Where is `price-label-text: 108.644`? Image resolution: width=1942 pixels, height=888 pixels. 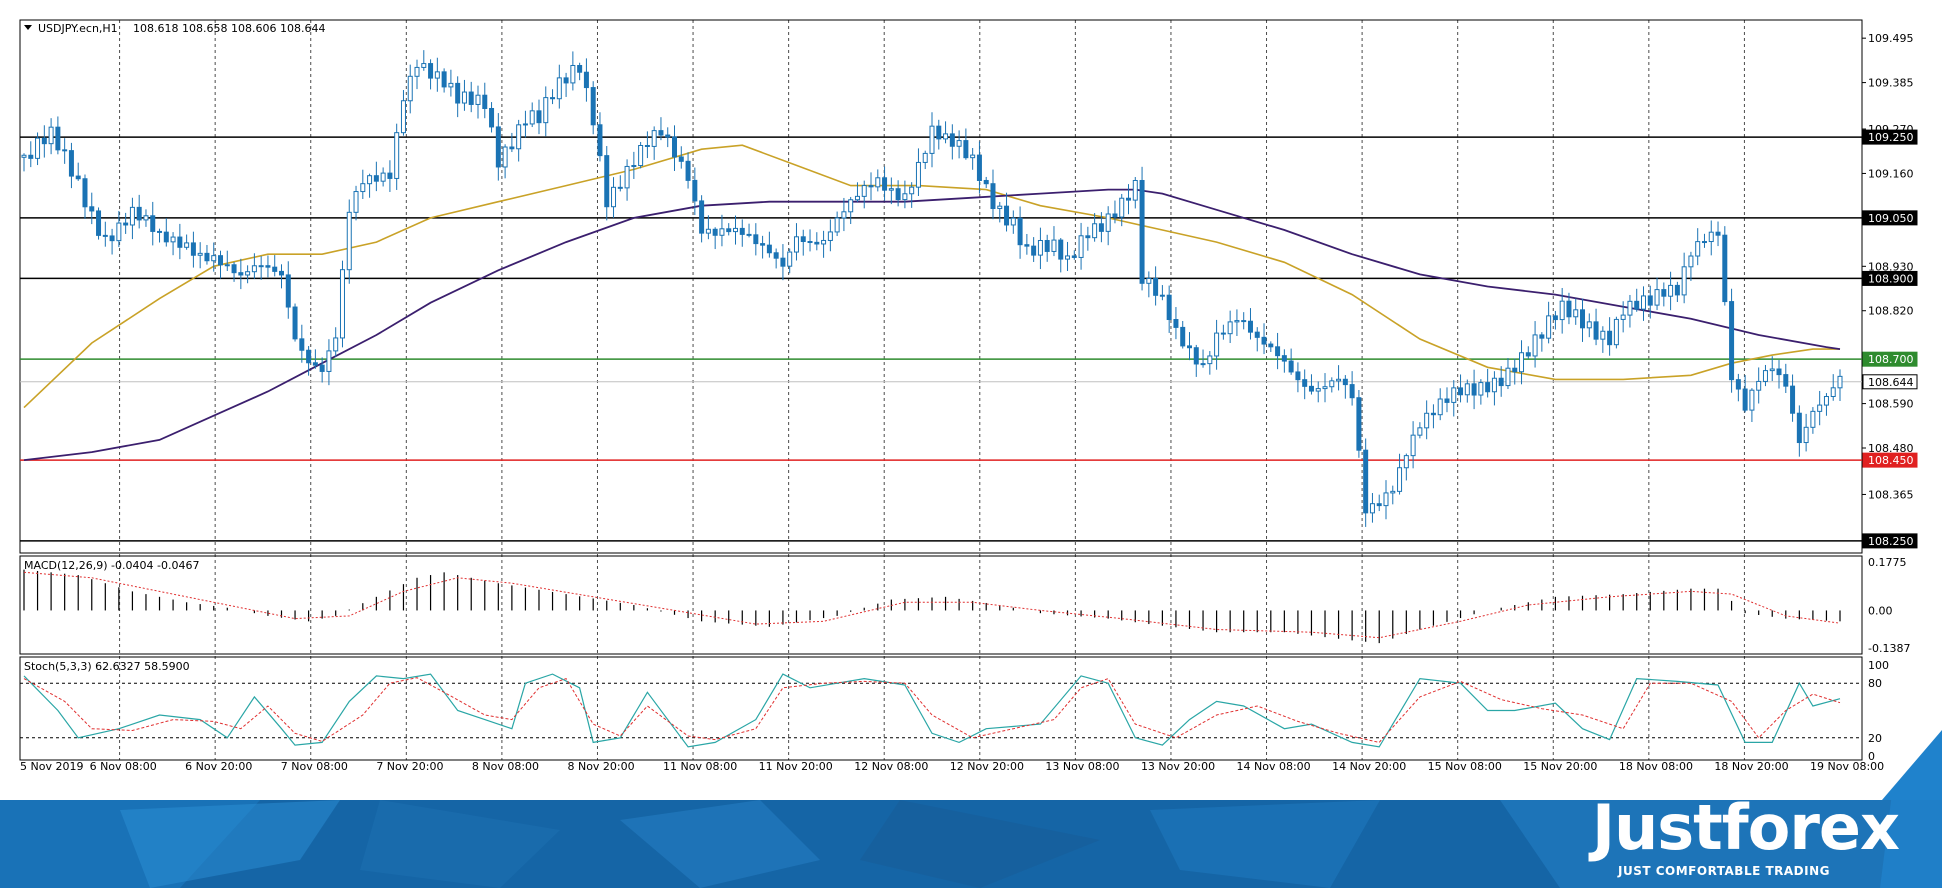 price-label-text: 108.644 is located at coordinates (1891, 382).